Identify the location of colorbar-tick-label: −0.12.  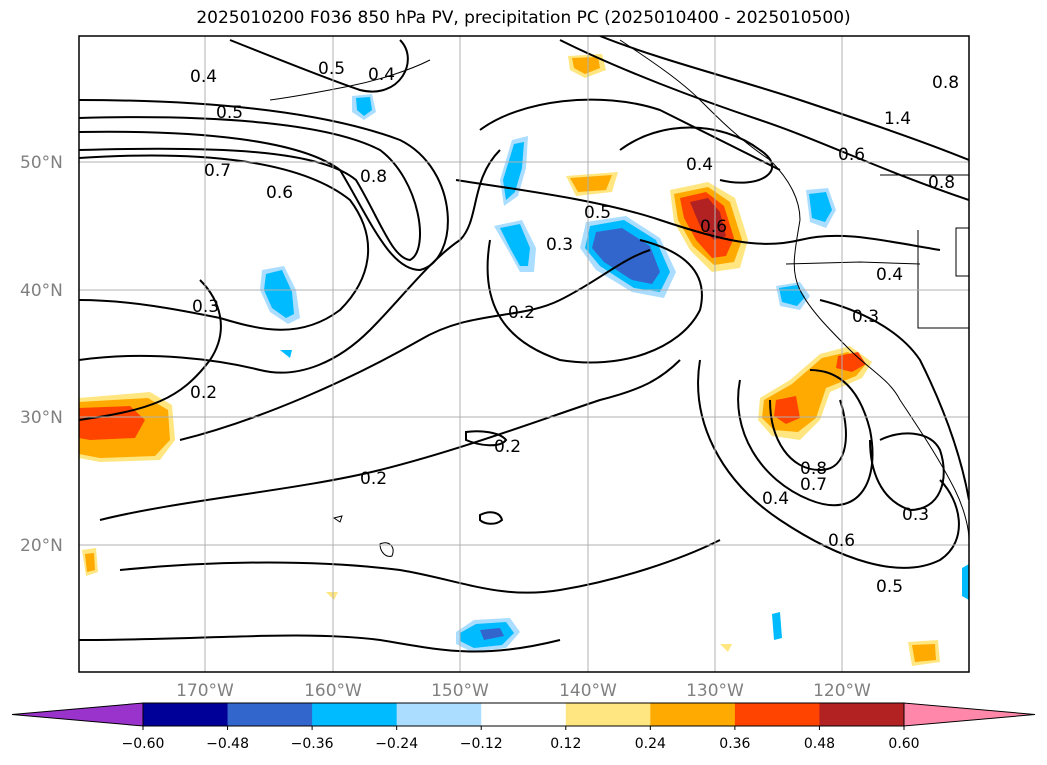
(481, 744).